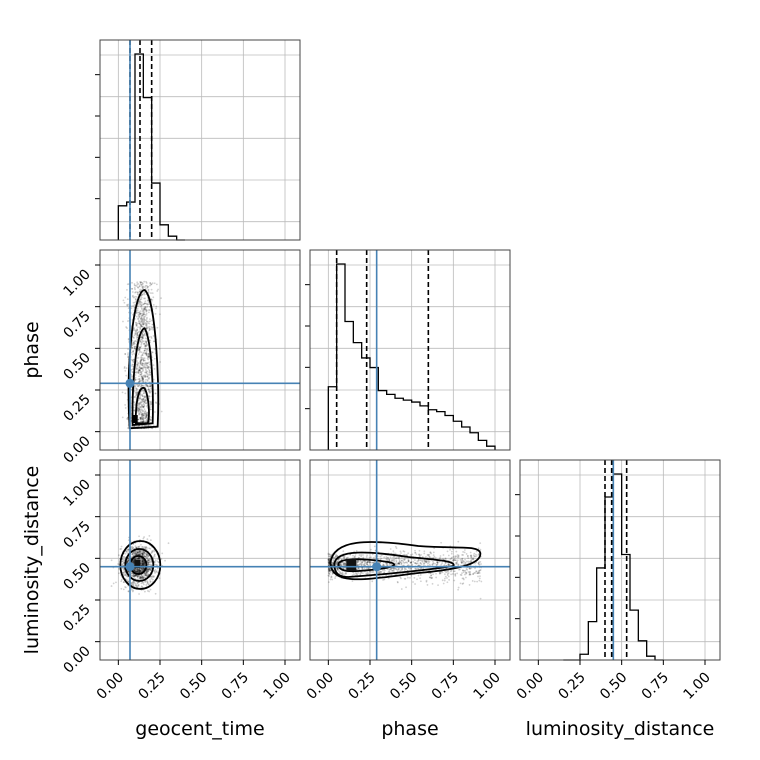  I want to click on panel-phase-vs-geocent_time, so click(200, 350).